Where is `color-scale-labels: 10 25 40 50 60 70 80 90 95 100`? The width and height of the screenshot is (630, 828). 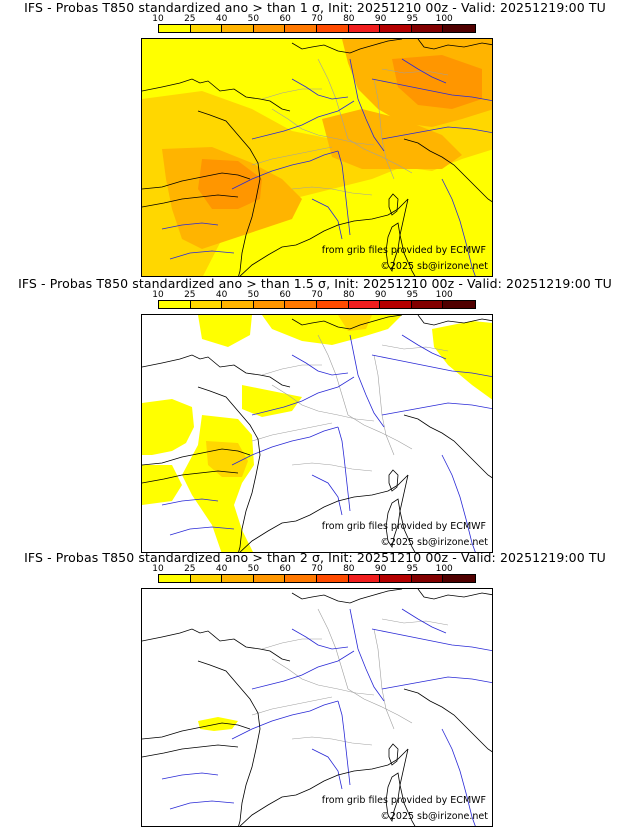
color-scale-labels: 10 25 40 50 60 70 80 90 95 100 is located at coordinates (314, 295).